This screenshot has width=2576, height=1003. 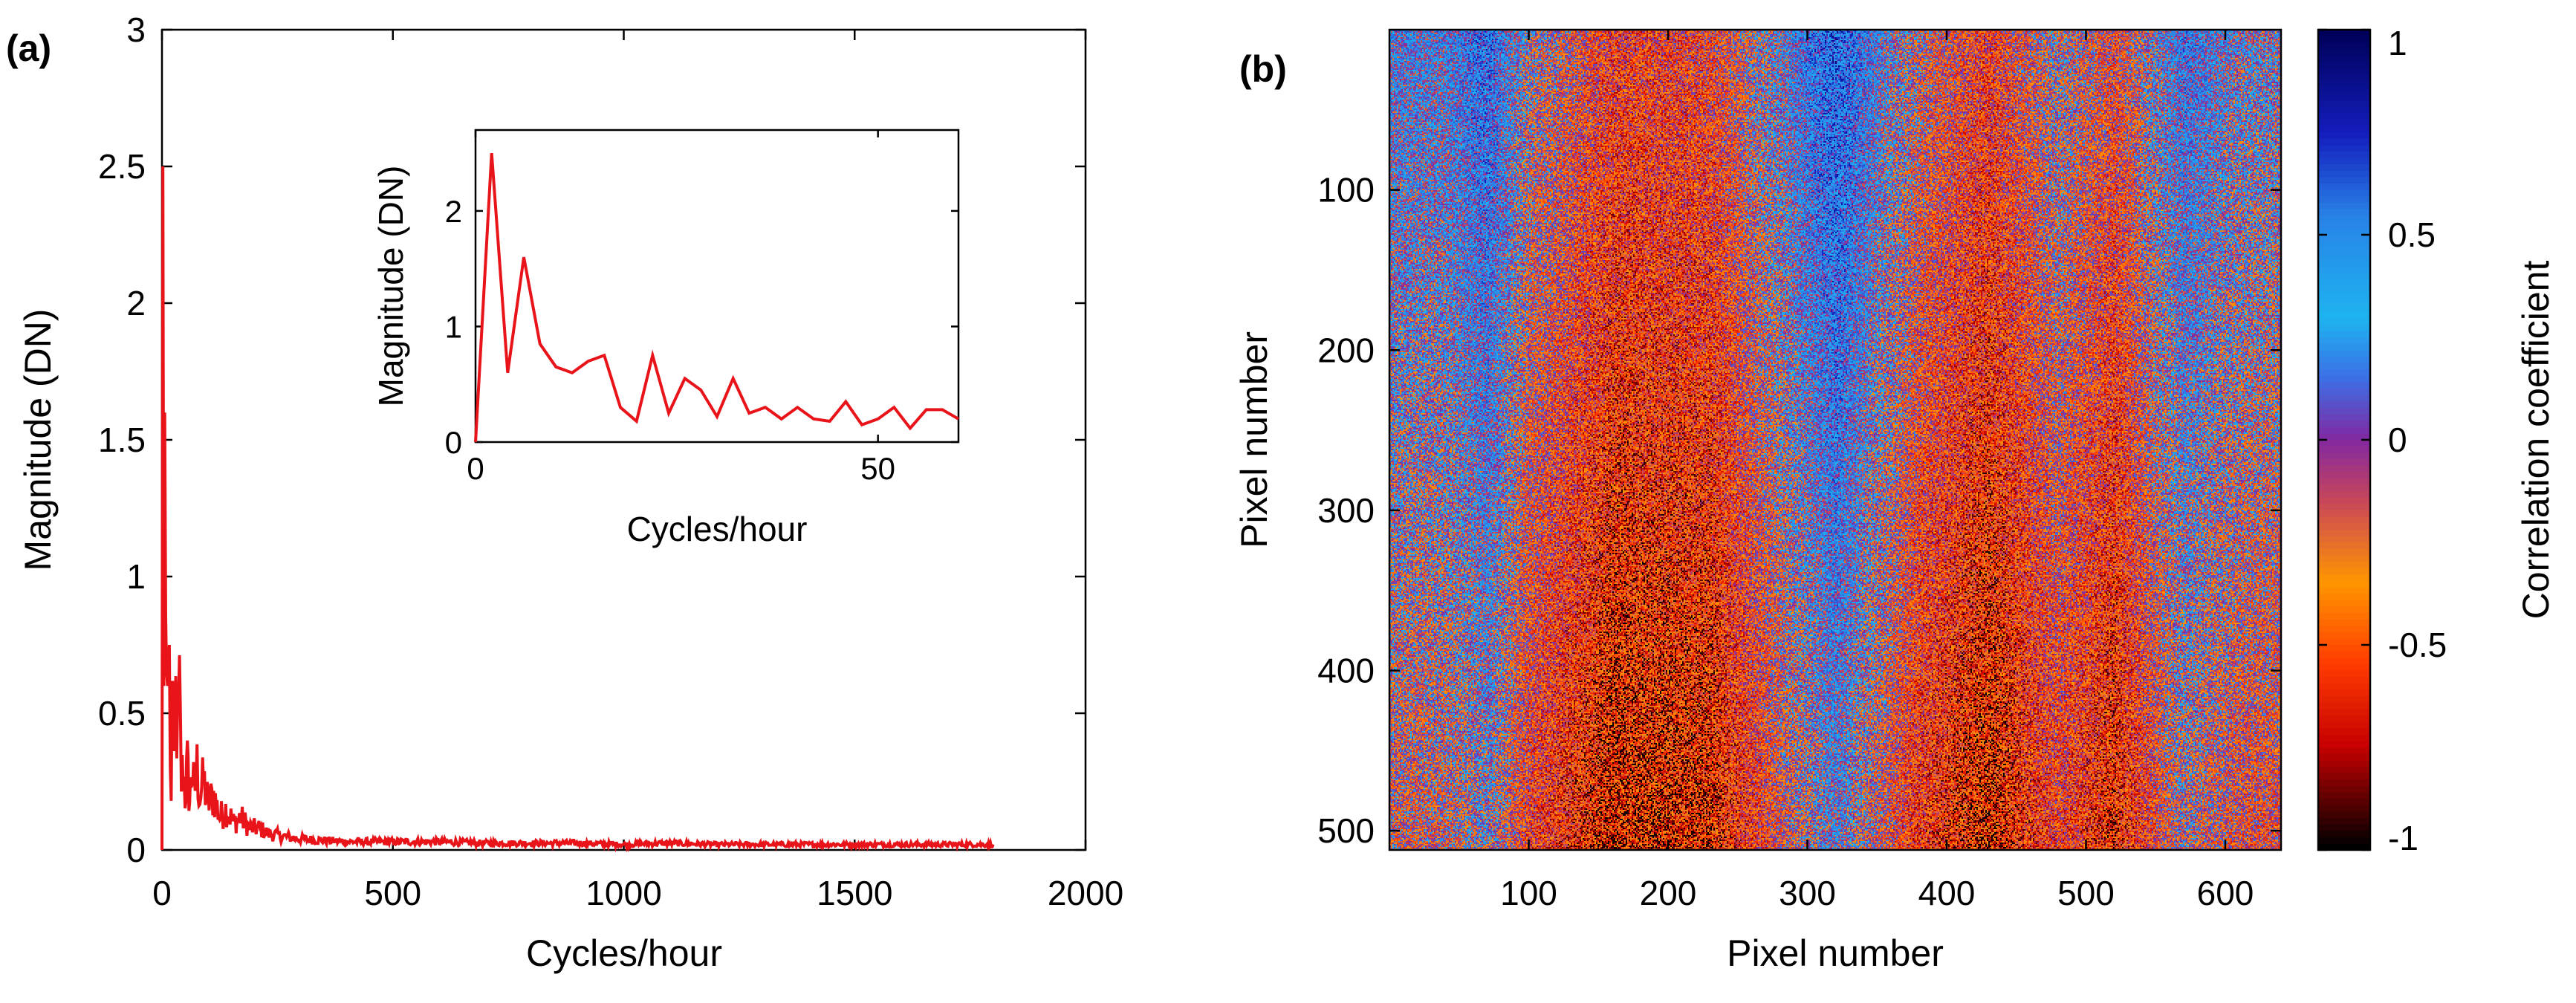 I want to click on inset-y-tick-label: 2, so click(x=453, y=211).